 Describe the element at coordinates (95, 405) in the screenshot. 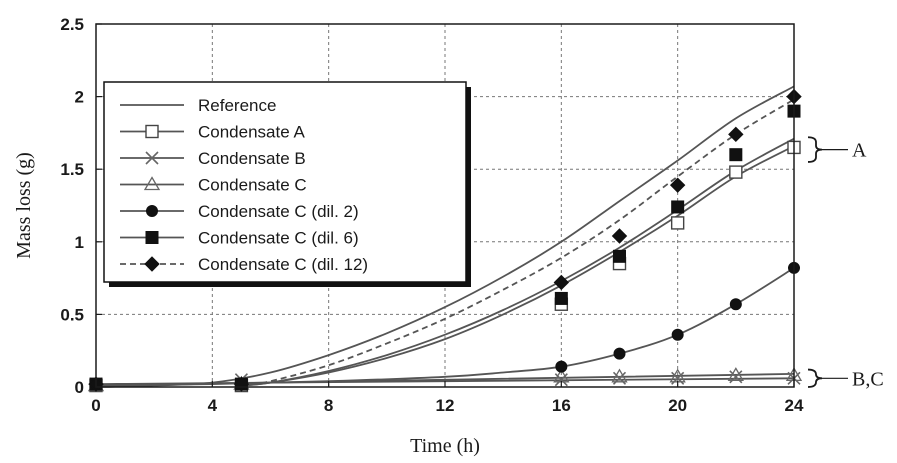

I see `x-tick-label: 0` at that location.